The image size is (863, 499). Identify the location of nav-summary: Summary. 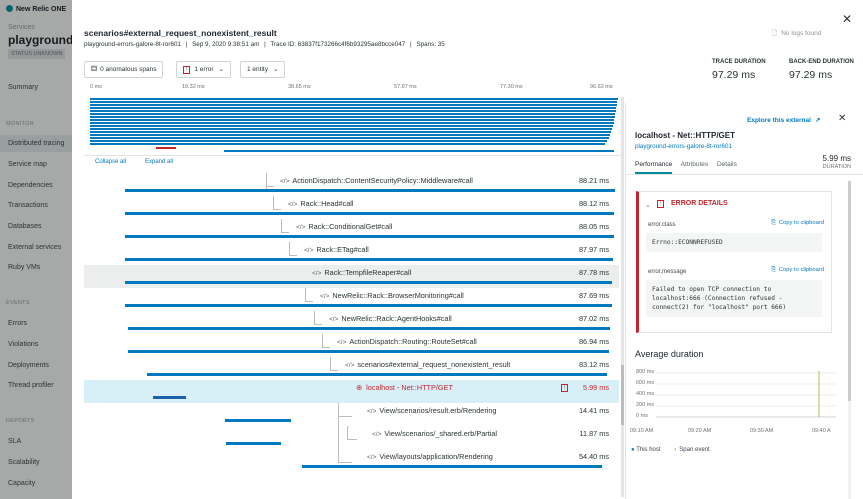
(23, 87).